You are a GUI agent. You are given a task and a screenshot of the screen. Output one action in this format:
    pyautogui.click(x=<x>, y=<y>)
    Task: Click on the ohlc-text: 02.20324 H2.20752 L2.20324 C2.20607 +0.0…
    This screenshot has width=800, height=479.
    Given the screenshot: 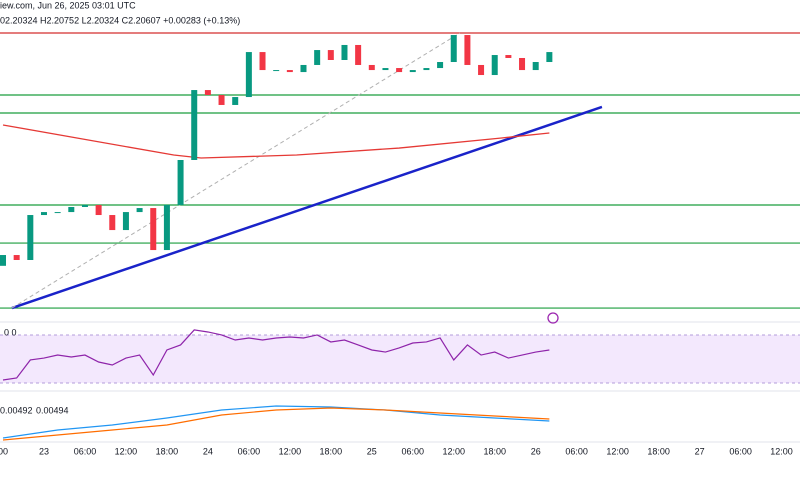 What is the action you would take?
    pyautogui.click(x=120, y=20)
    